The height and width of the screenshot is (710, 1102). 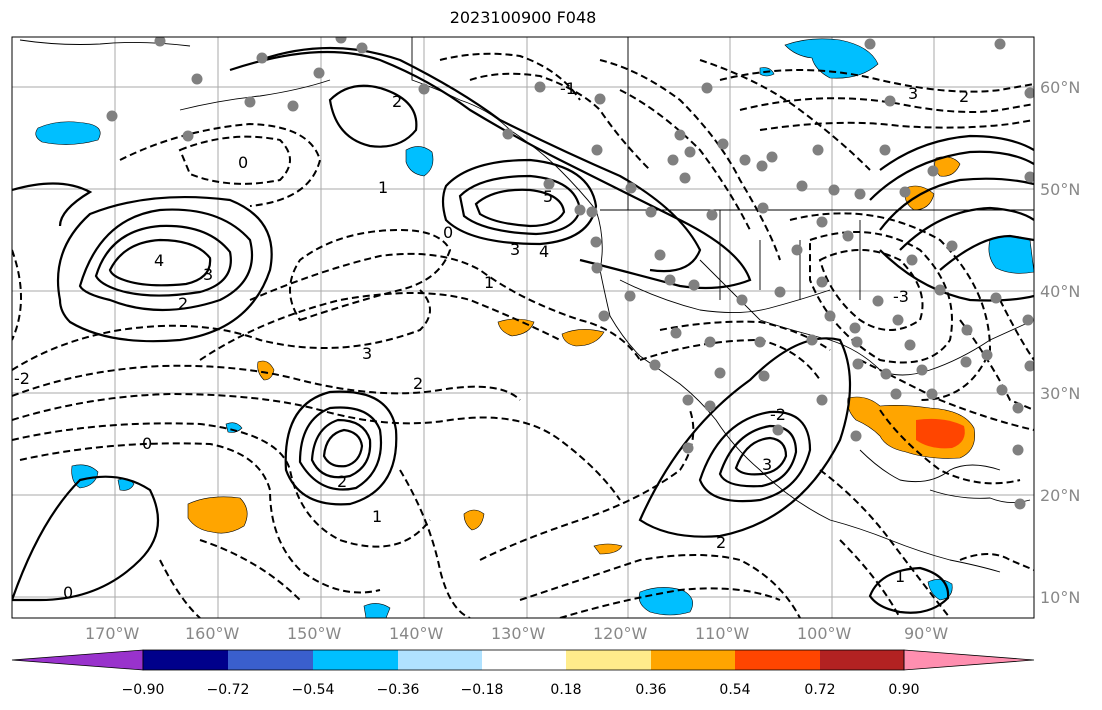 I want to click on lon-label: 170°W, so click(x=112, y=633).